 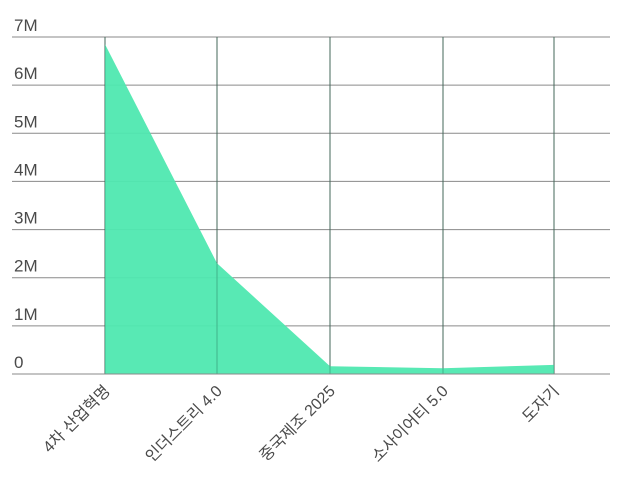 What do you see at coordinates (26, 314) in the screenshot?
I see `y-tick-label: 1M` at bounding box center [26, 314].